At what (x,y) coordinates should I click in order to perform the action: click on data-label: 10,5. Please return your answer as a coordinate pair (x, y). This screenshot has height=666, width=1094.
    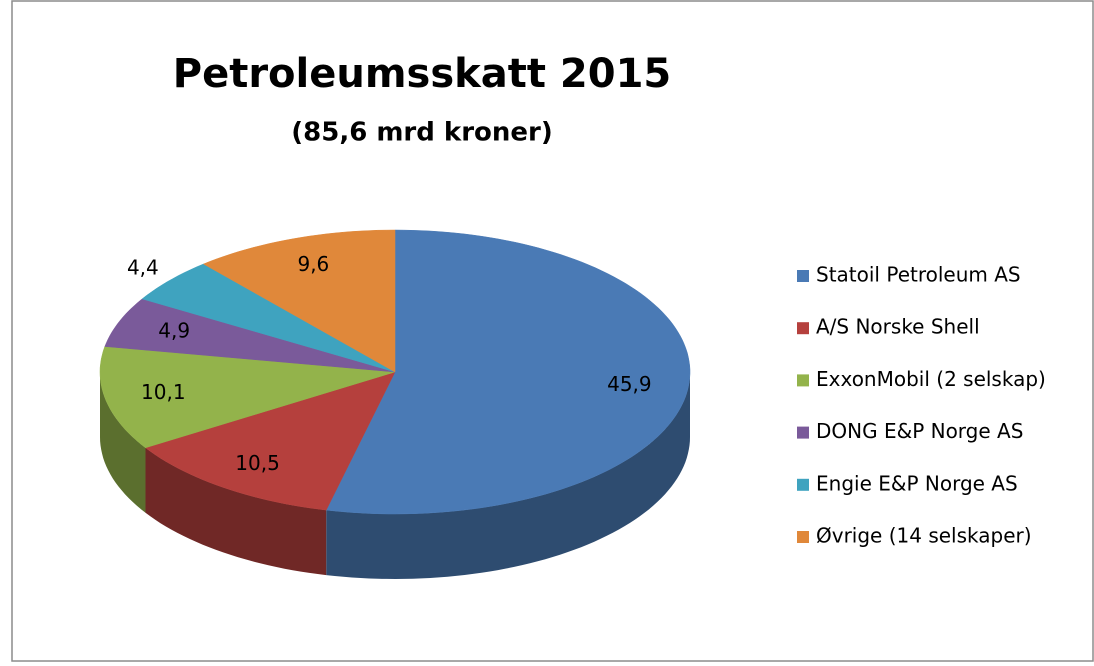
    Looking at the image, I should click on (257, 463).